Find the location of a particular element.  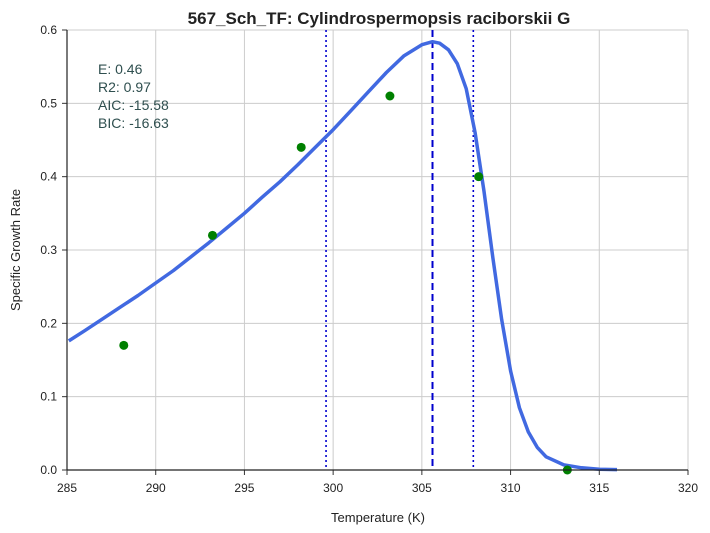

y-axis-label: Specific Growth Rate is located at coordinates (15, 250).